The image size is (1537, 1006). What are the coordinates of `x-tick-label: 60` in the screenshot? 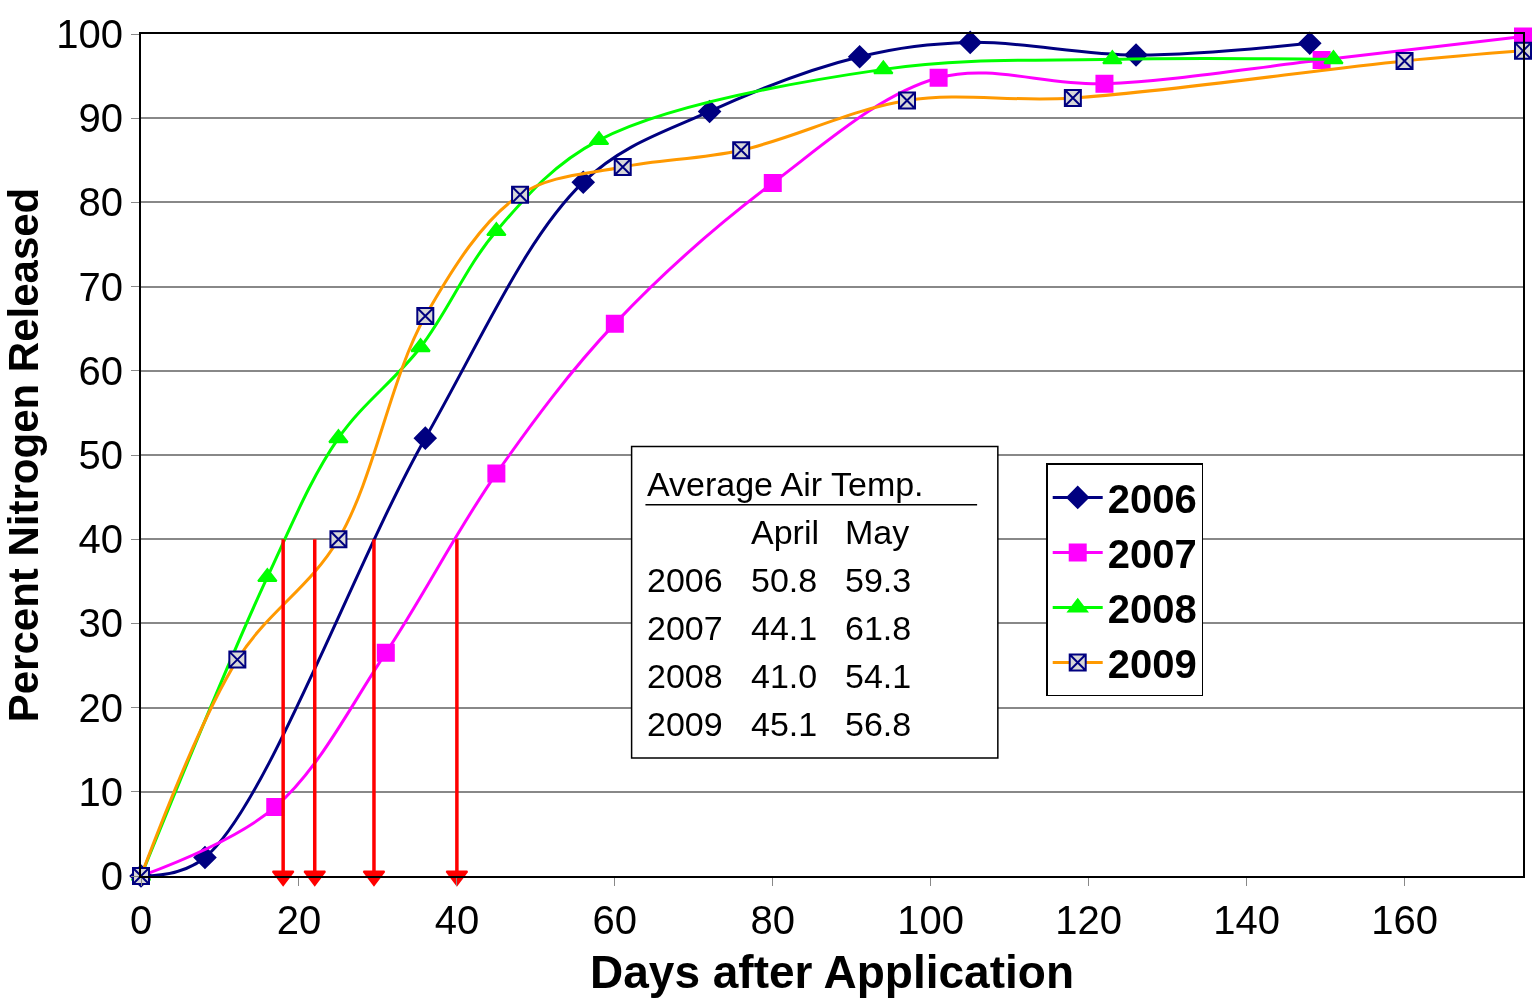 It's located at (615, 920).